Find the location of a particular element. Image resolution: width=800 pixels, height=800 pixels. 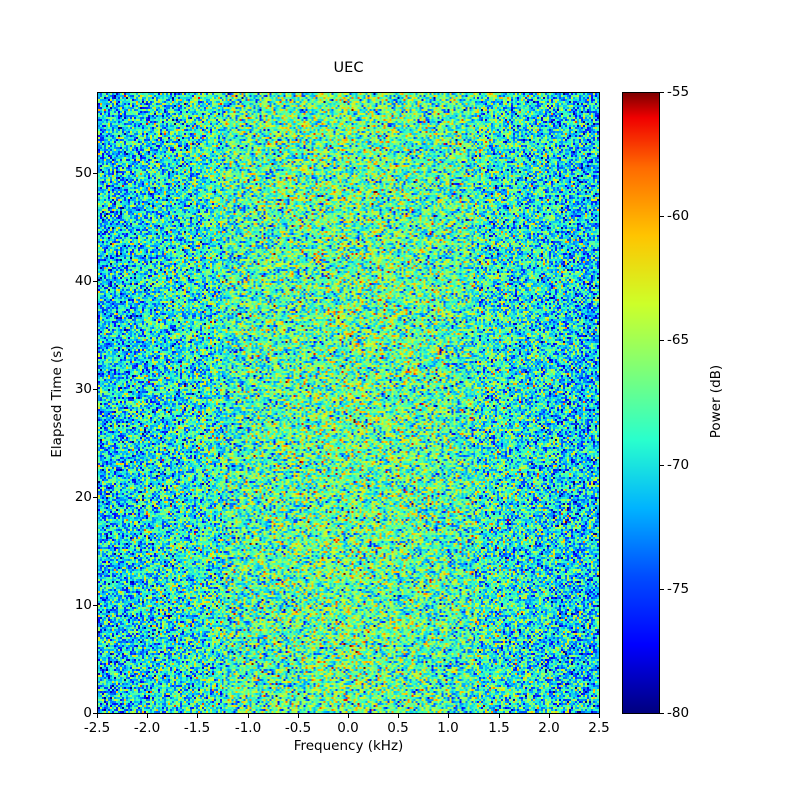

x-tick-label: 1.5 is located at coordinates (499, 728).